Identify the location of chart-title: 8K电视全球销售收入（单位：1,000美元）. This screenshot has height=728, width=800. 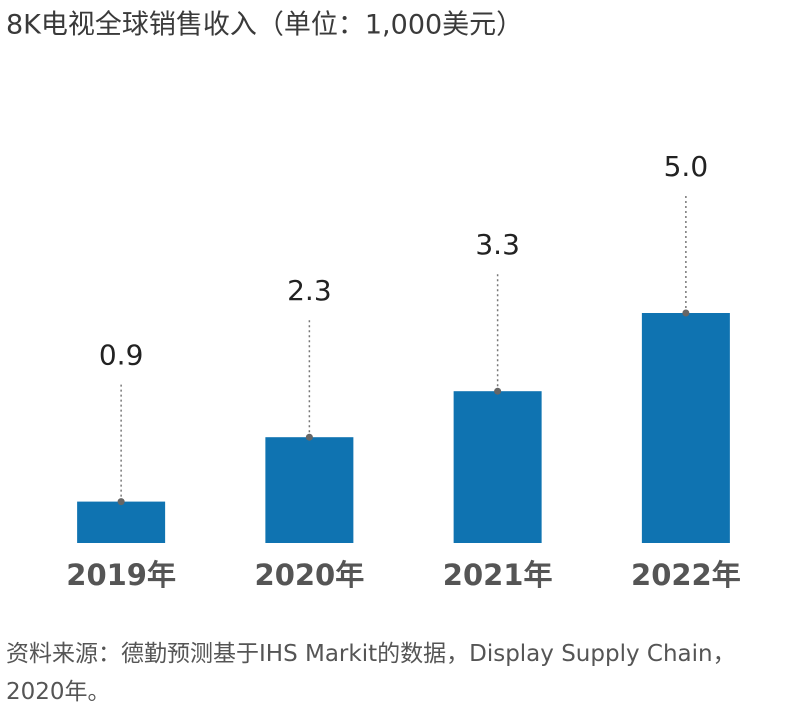
(264, 25).